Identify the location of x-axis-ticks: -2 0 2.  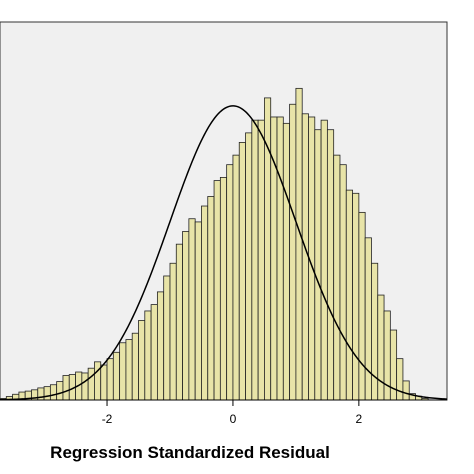
(232, 413).